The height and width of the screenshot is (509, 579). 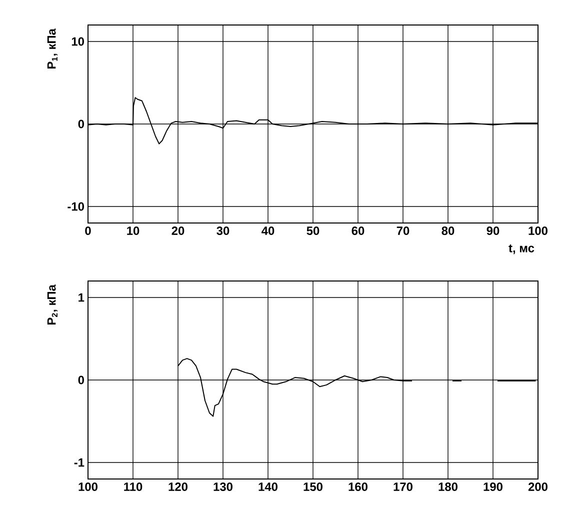 I want to click on x-tick-label: 170, so click(x=403, y=486).